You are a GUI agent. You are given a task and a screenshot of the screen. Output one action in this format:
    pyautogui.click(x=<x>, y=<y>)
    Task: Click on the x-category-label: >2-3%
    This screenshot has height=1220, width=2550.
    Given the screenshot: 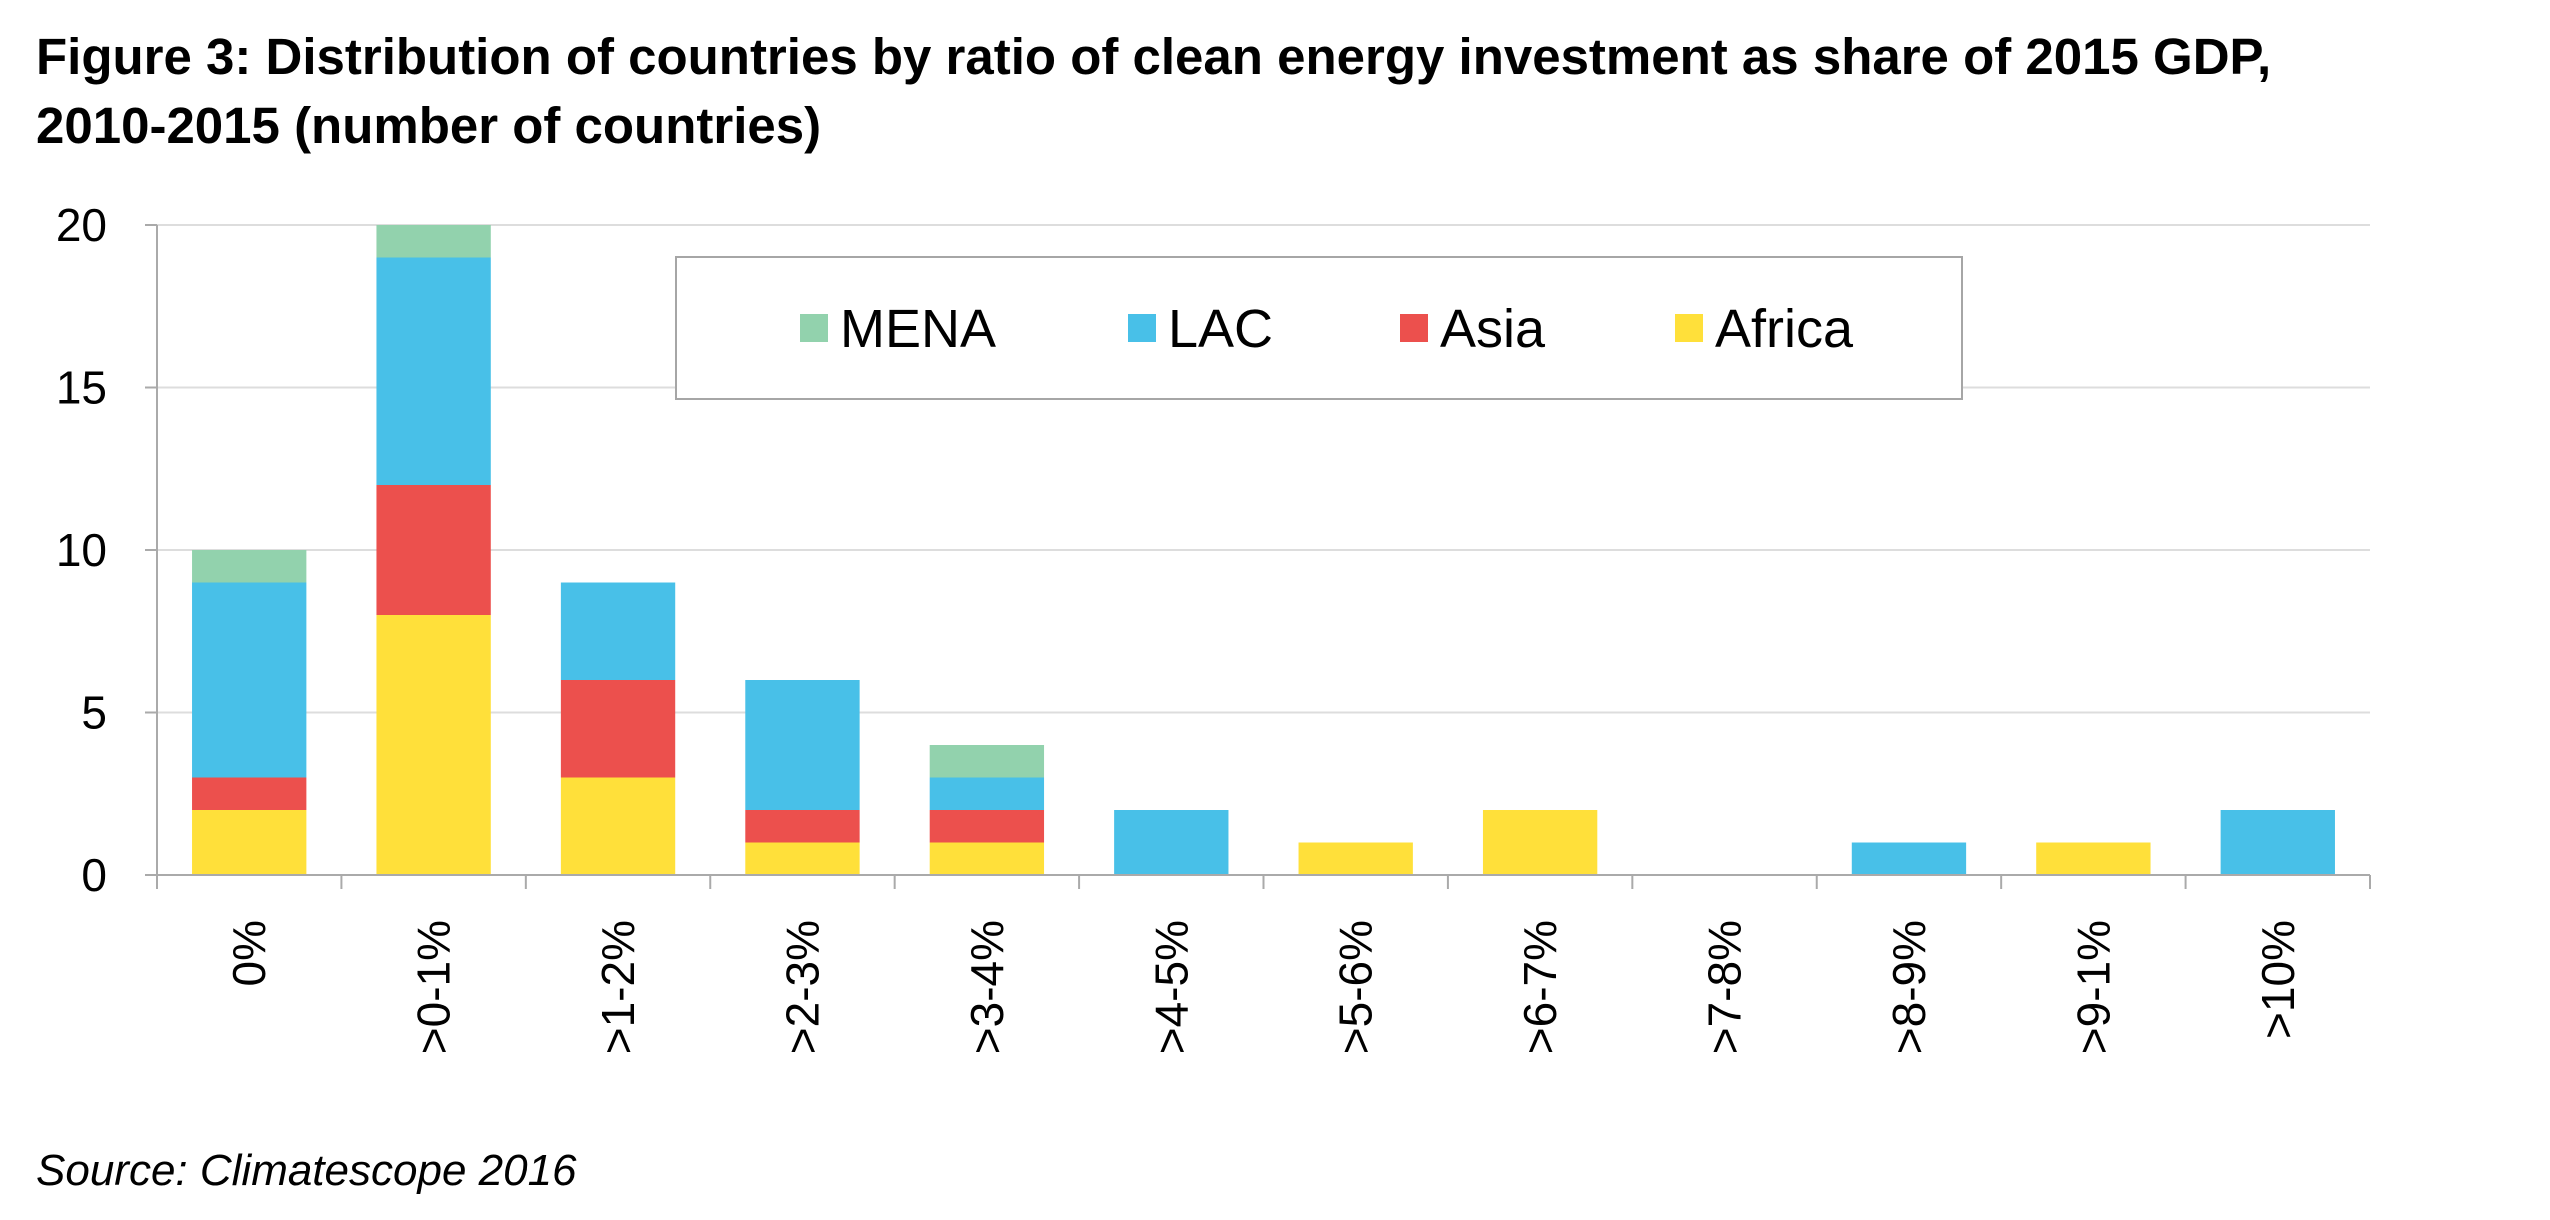 What is the action you would take?
    pyautogui.click(x=802, y=987)
    